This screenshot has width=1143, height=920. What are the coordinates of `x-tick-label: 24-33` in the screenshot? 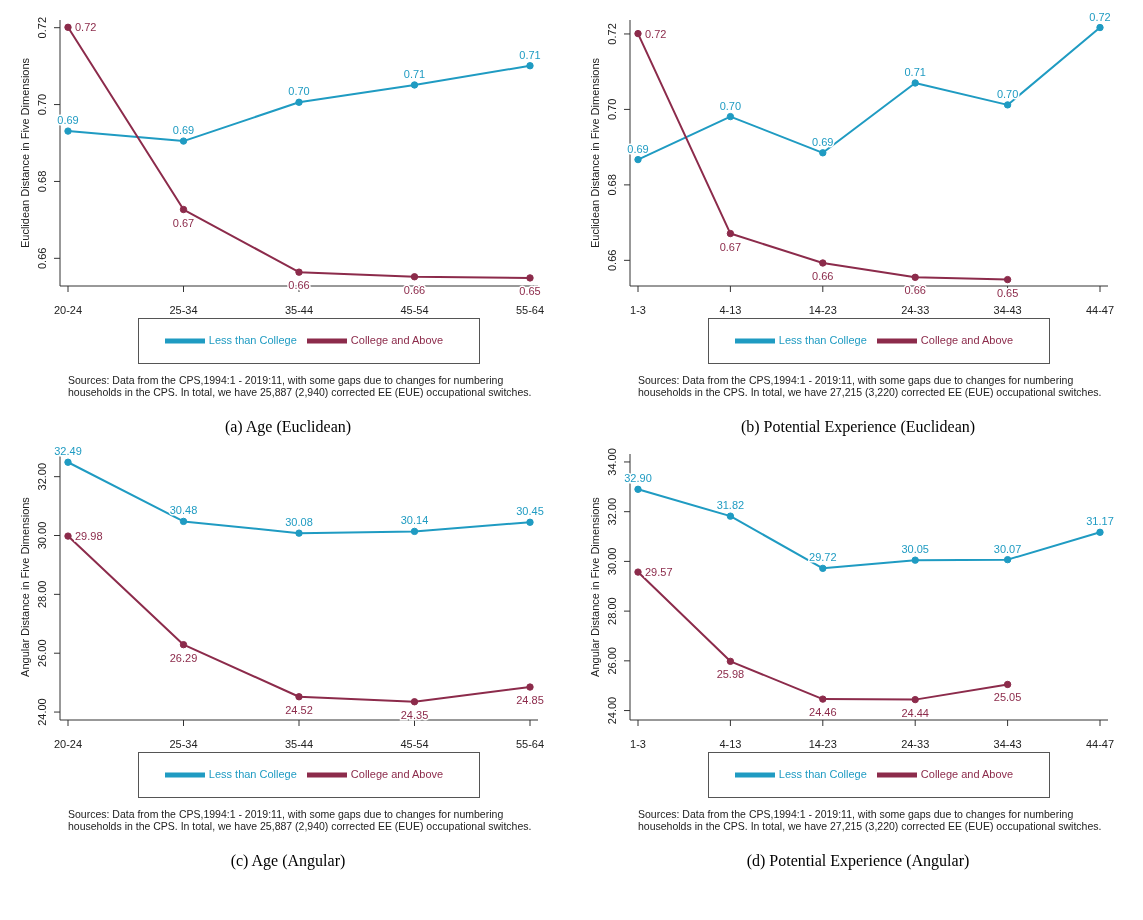 It's located at (915, 309).